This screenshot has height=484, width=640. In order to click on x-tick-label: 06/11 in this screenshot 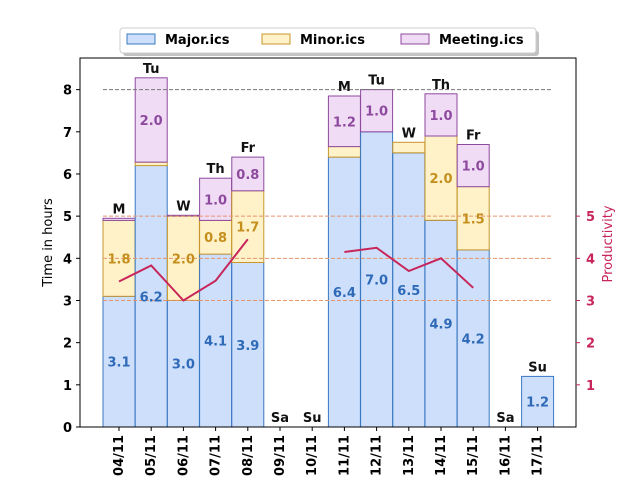, I will do `click(183, 455)`.